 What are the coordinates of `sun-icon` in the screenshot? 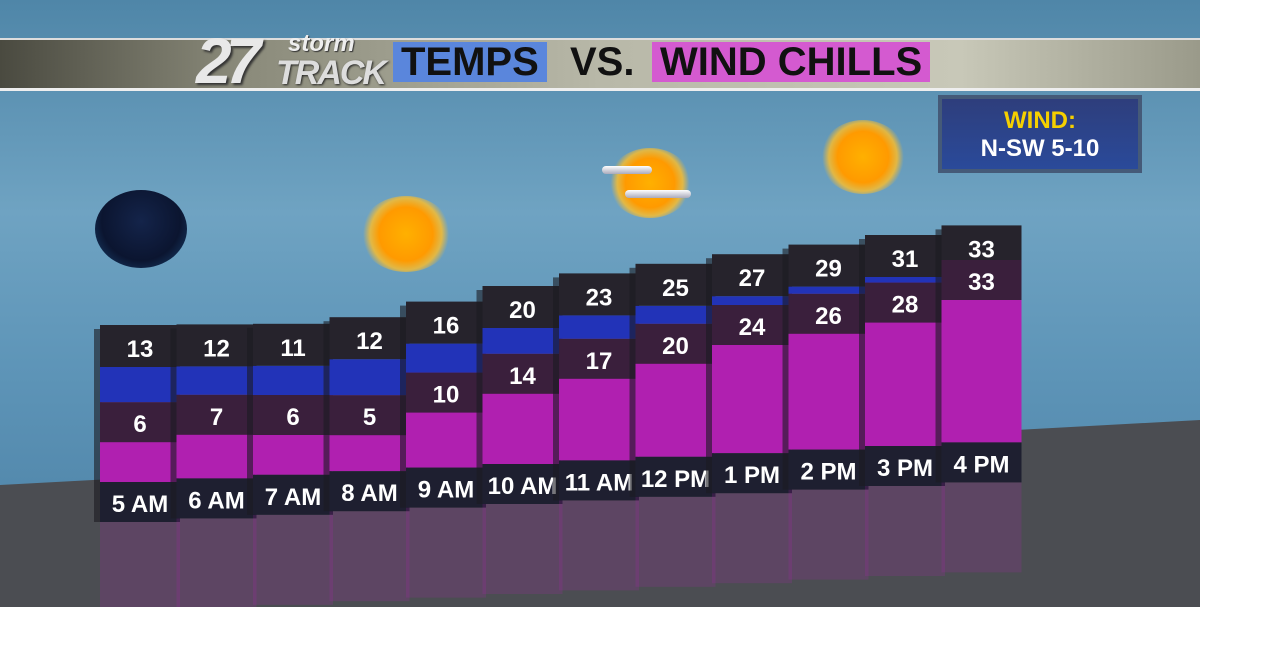 It's located at (406, 234).